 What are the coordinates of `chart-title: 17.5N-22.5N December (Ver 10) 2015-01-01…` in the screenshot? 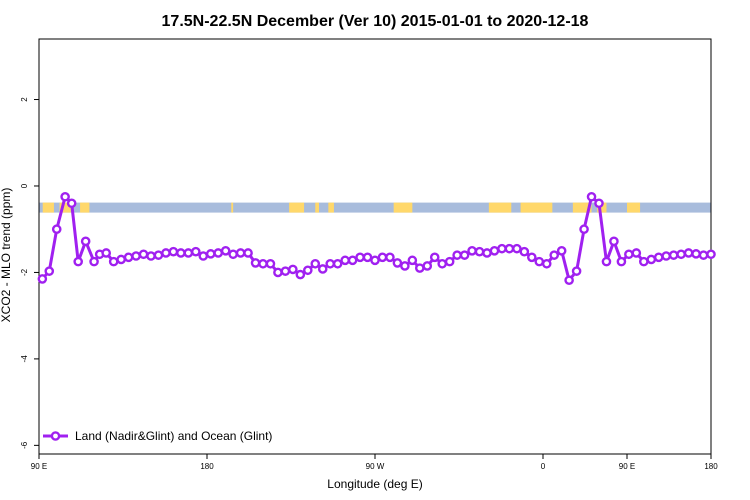 It's located at (375, 21).